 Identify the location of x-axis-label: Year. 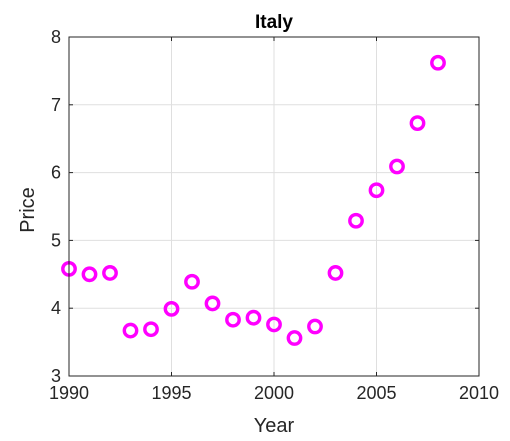
(274, 426).